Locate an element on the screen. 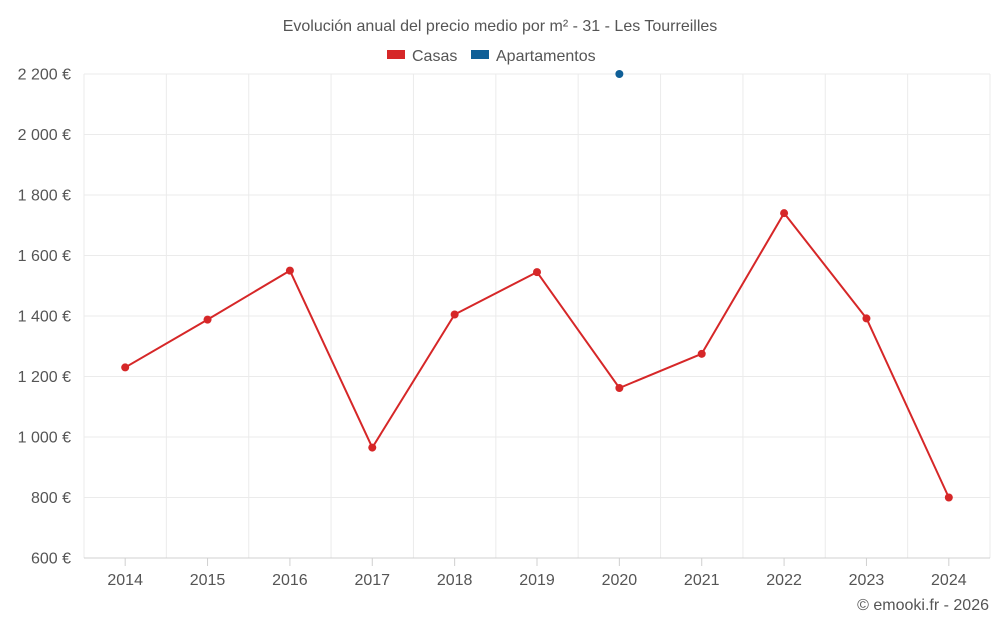  y-tick-label: 1 800 € is located at coordinates (44, 196).